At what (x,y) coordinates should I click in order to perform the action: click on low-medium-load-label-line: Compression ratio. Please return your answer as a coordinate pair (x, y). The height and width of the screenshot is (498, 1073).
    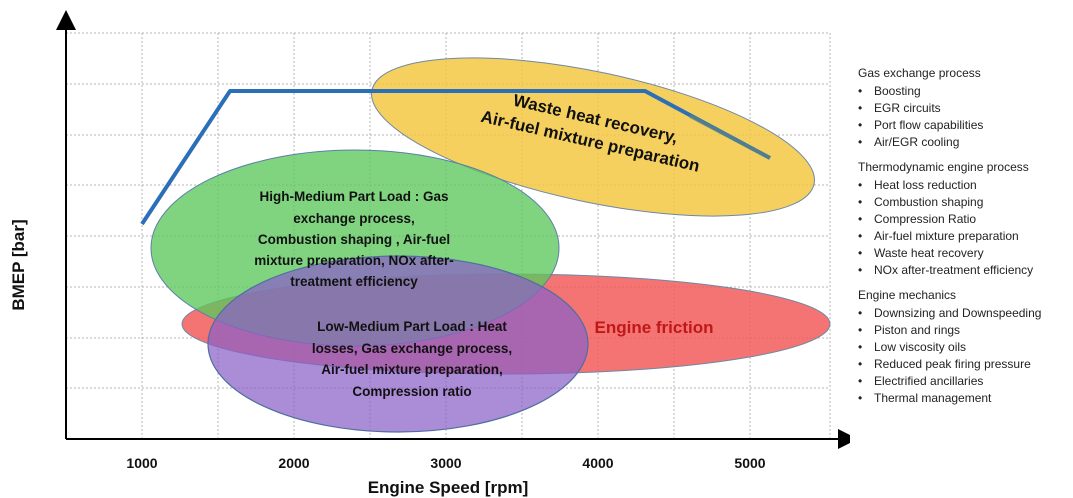
    Looking at the image, I should click on (411, 391).